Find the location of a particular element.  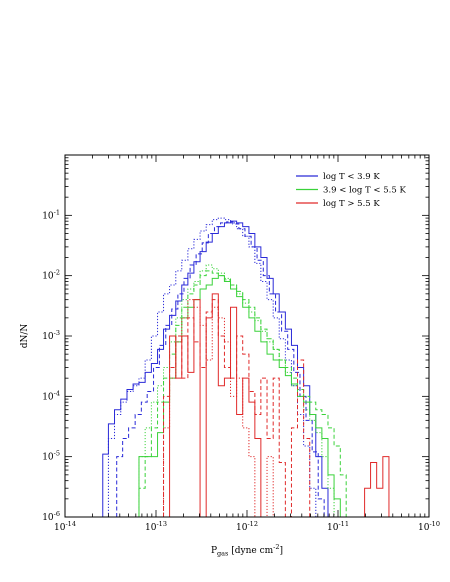

x-tick-label-exp: -13 is located at coordinates (161, 524).